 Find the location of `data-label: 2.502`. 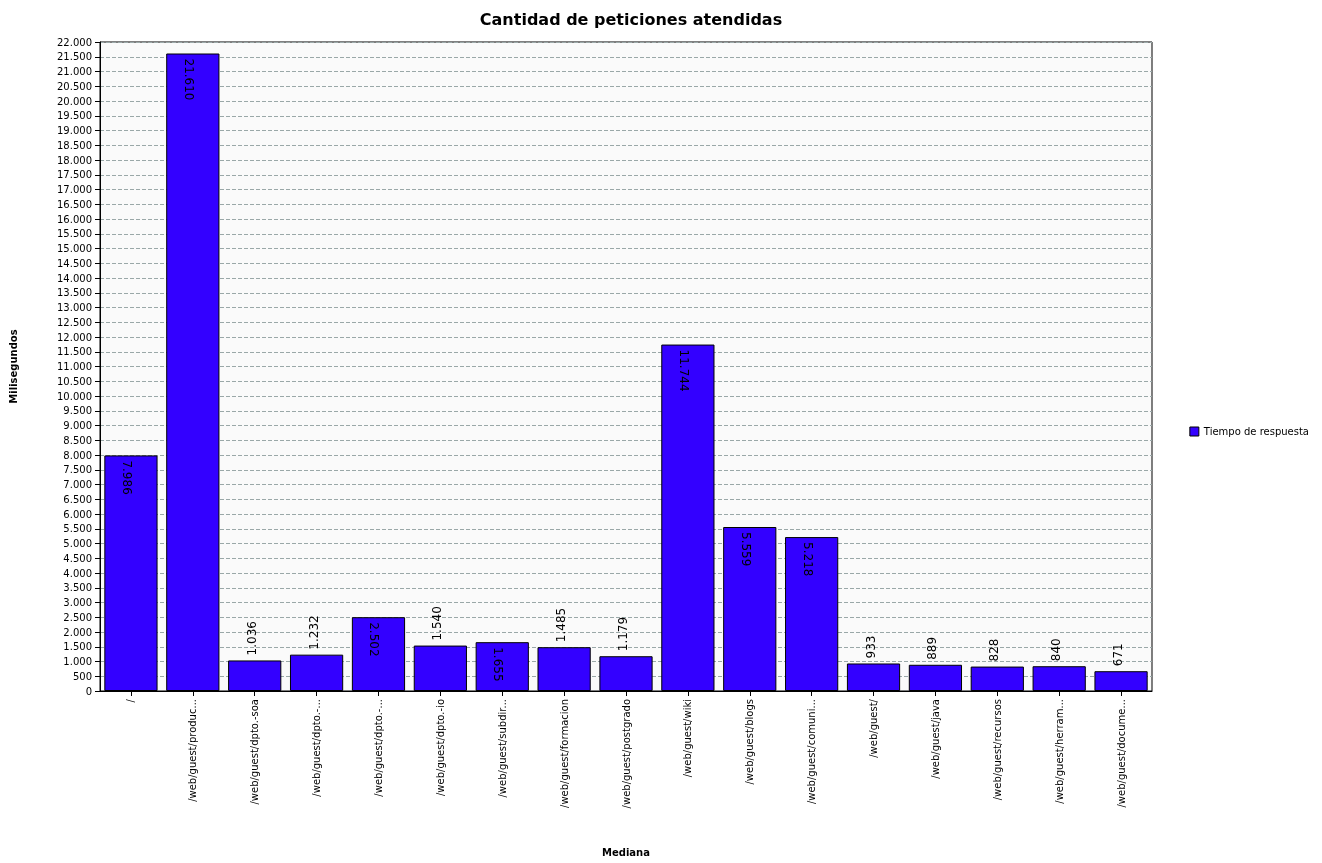

data-label: 2.502 is located at coordinates (374, 639).